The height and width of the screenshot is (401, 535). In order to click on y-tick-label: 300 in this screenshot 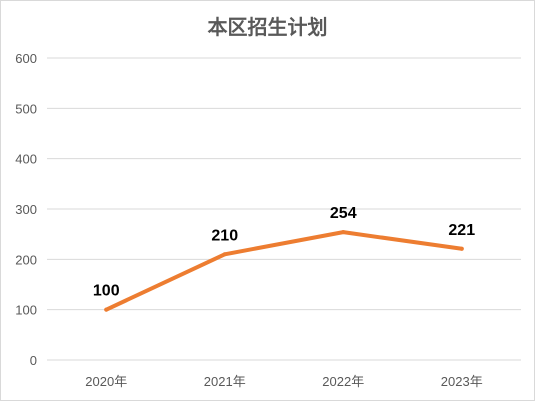, I will do `click(26, 209)`.